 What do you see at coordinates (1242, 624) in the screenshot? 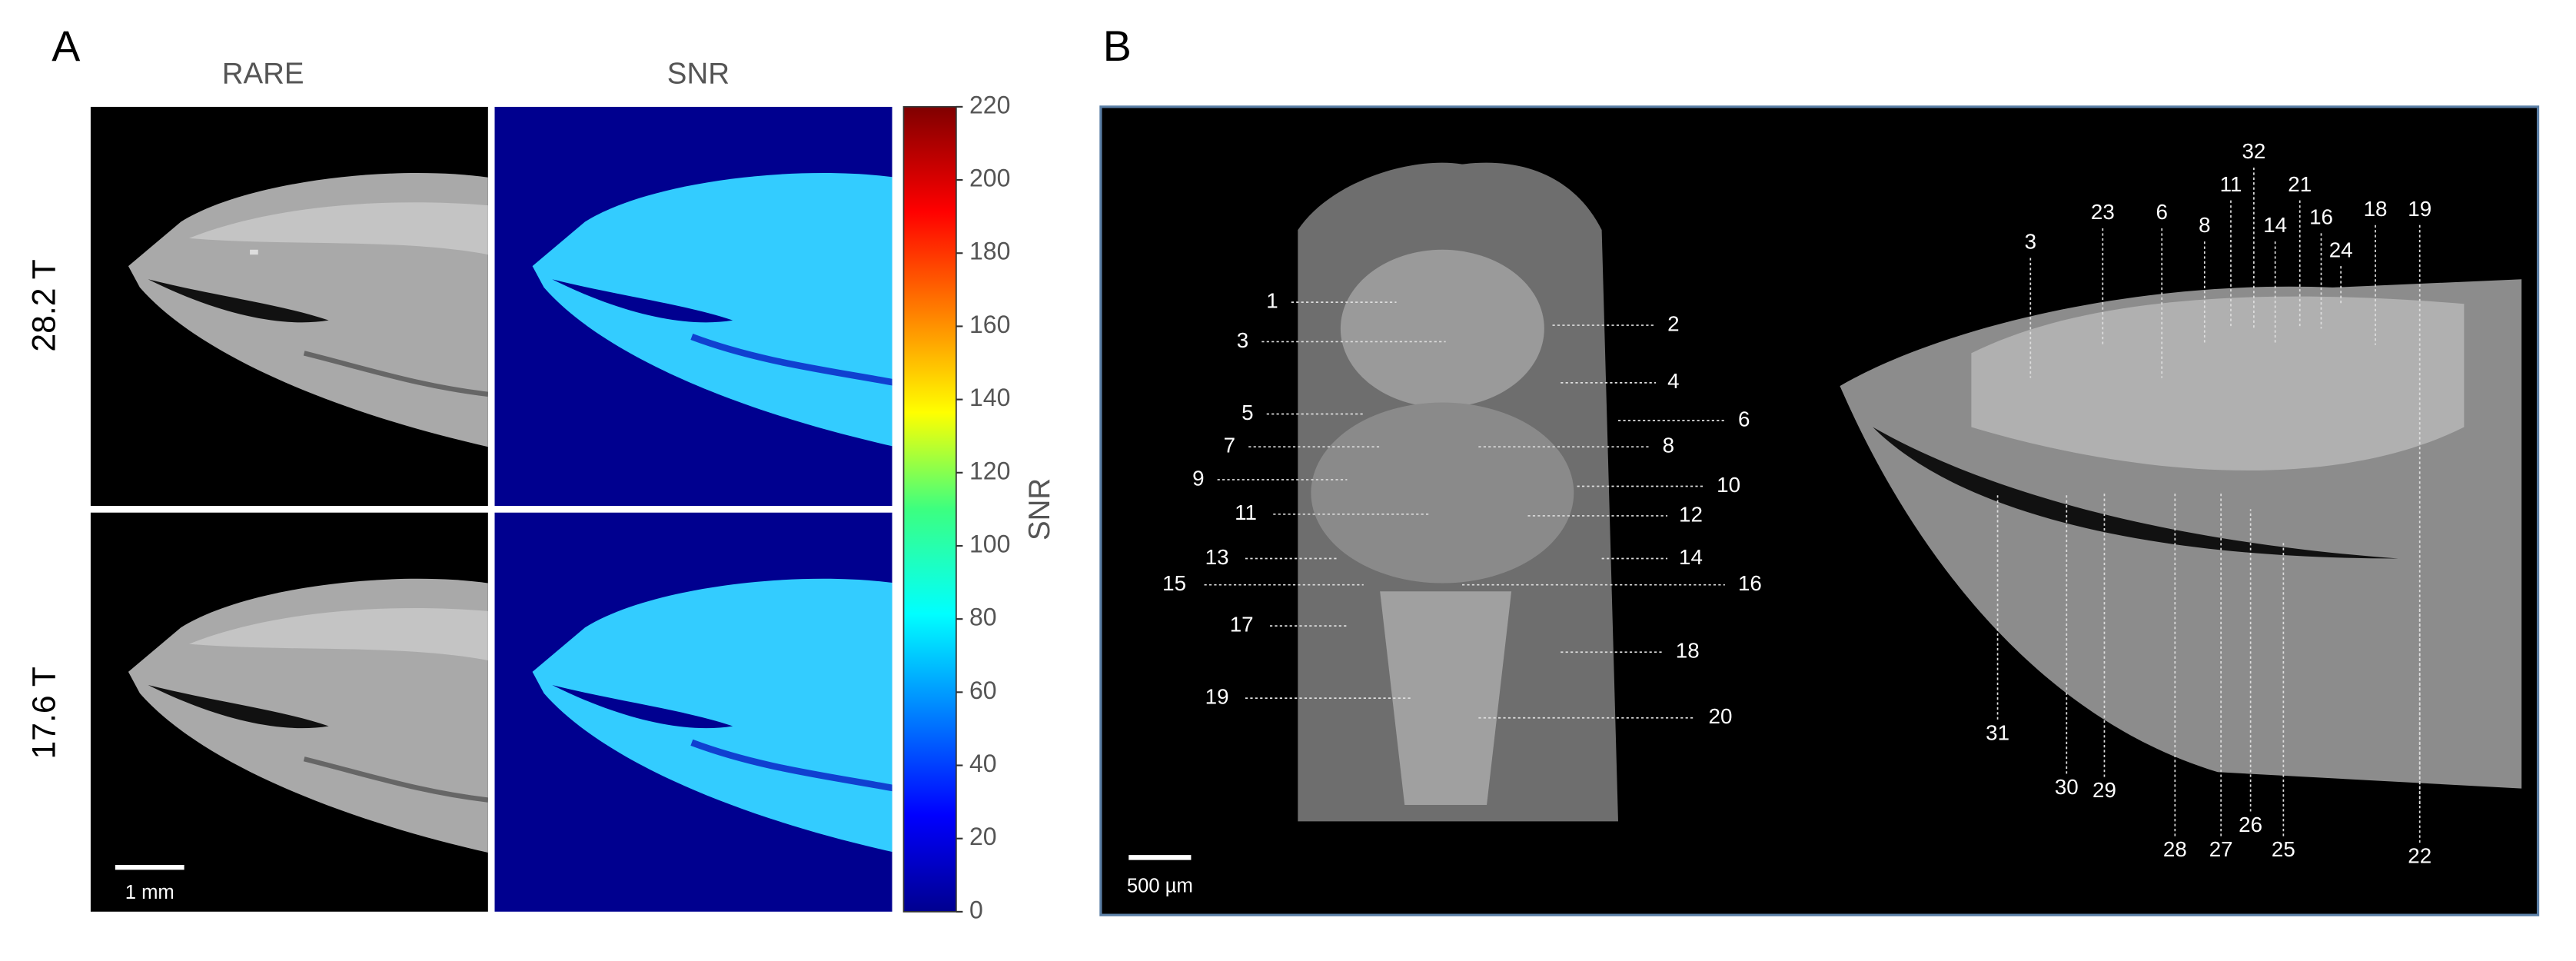
I see `structure-label: 17` at bounding box center [1242, 624].